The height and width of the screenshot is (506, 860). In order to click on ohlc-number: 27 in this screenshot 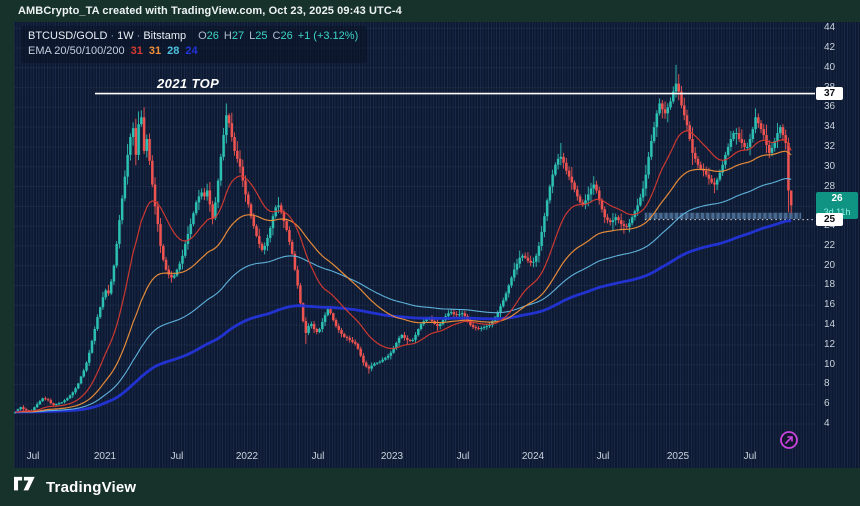, I will do `click(238, 36)`.